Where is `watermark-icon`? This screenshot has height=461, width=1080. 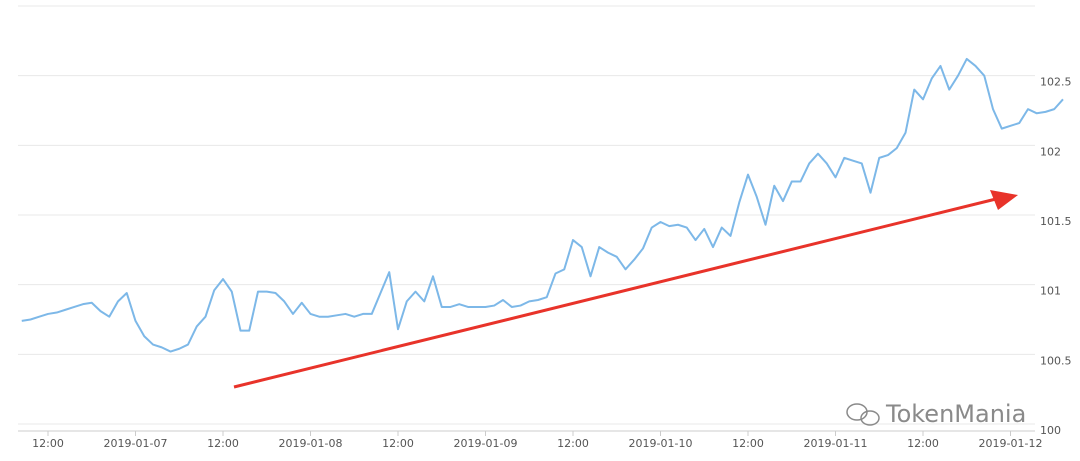 watermark-icon is located at coordinates (863, 414).